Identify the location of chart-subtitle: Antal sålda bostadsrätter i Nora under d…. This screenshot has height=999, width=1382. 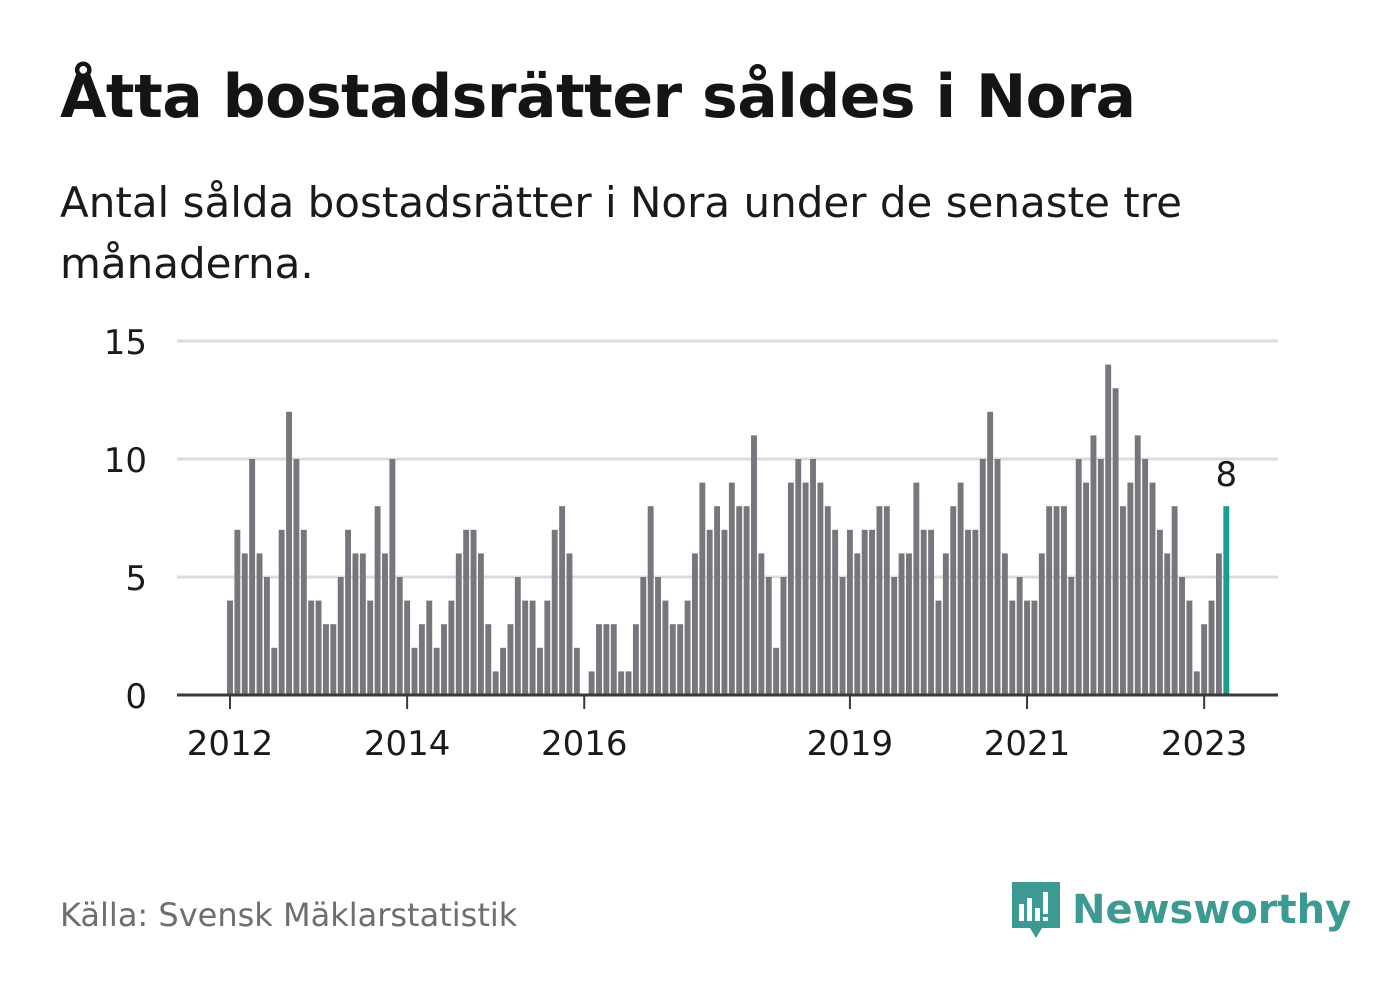
(621, 233).